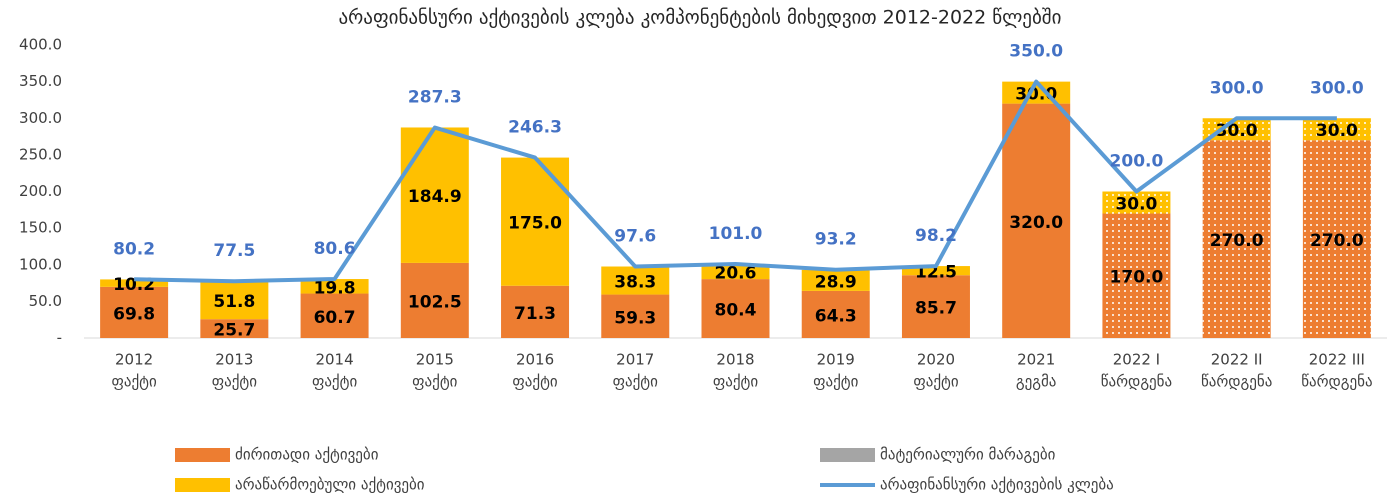 The height and width of the screenshot is (499, 1400). Describe the element at coordinates (335, 249) in the screenshot. I see `line-label: 80.6` at that location.